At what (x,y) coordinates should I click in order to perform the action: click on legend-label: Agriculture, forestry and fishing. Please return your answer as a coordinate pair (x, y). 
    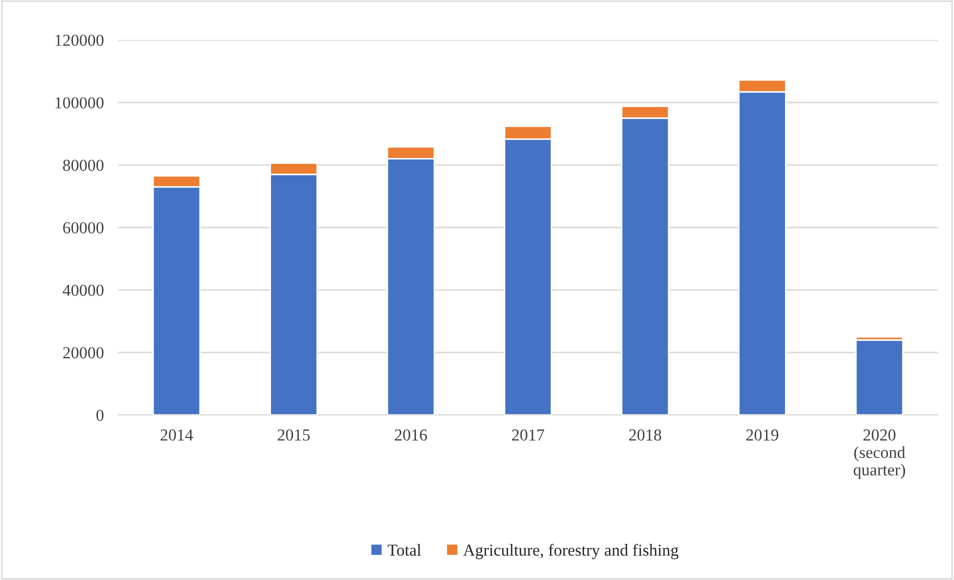
    Looking at the image, I should click on (570, 552).